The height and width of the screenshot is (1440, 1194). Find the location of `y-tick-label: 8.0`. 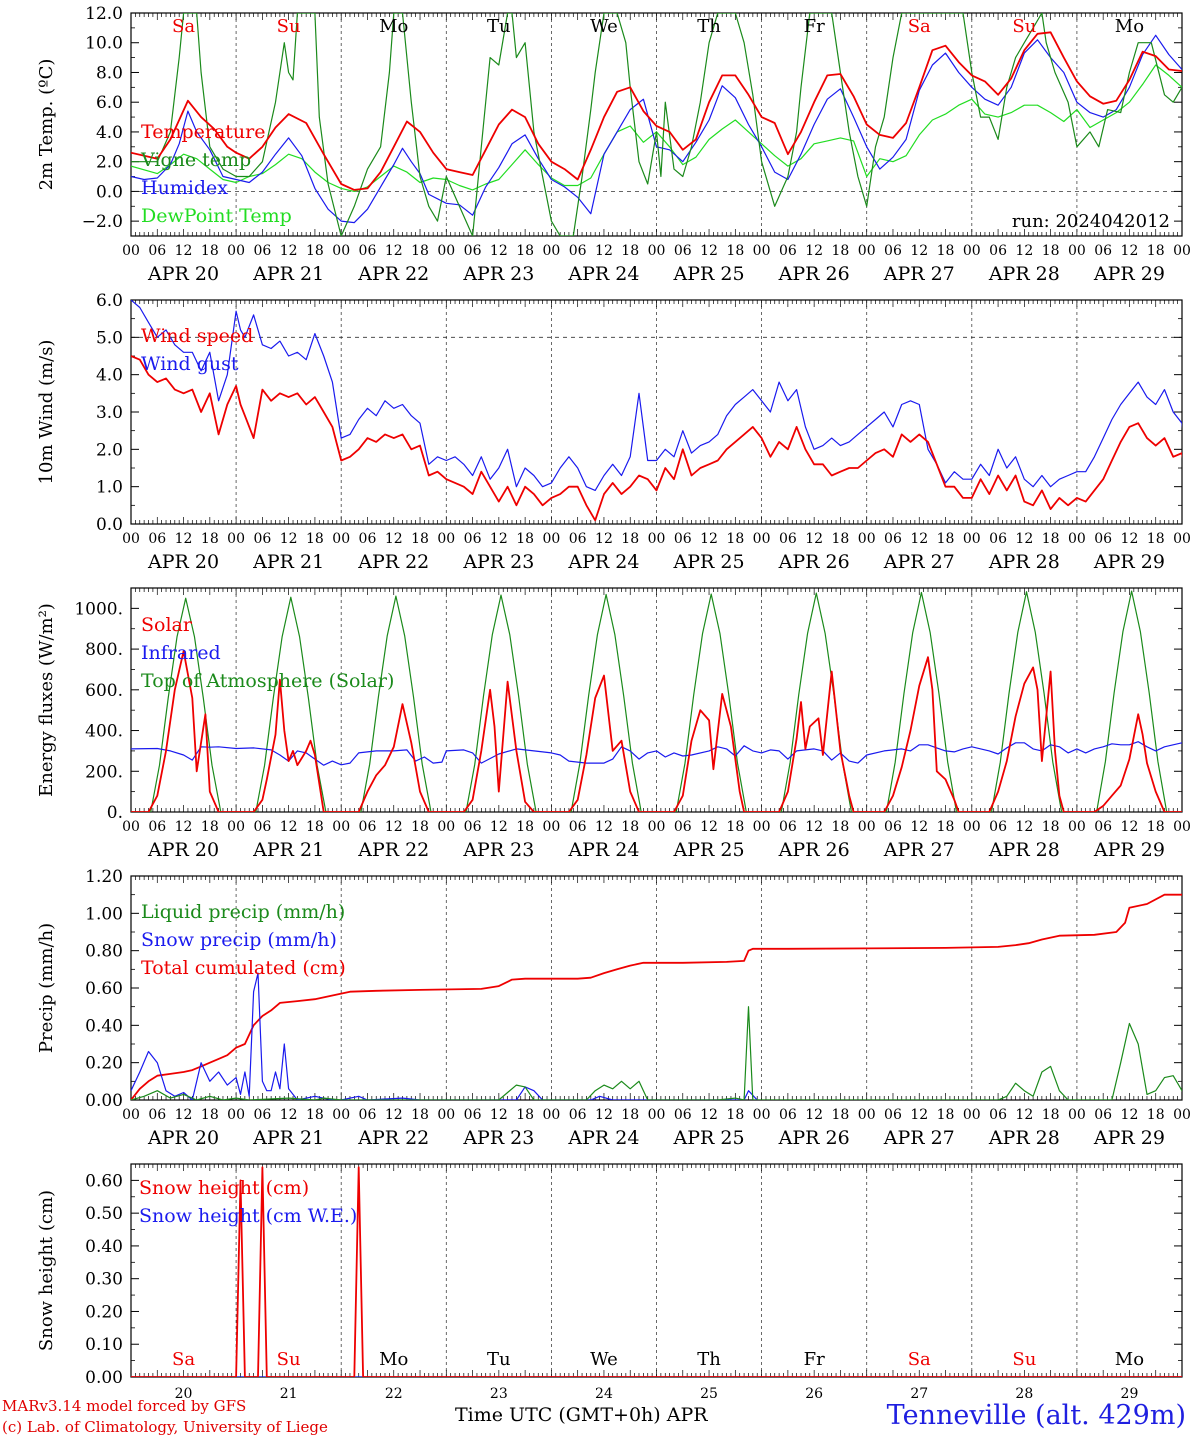

y-tick-label: 8.0 is located at coordinates (109, 73).